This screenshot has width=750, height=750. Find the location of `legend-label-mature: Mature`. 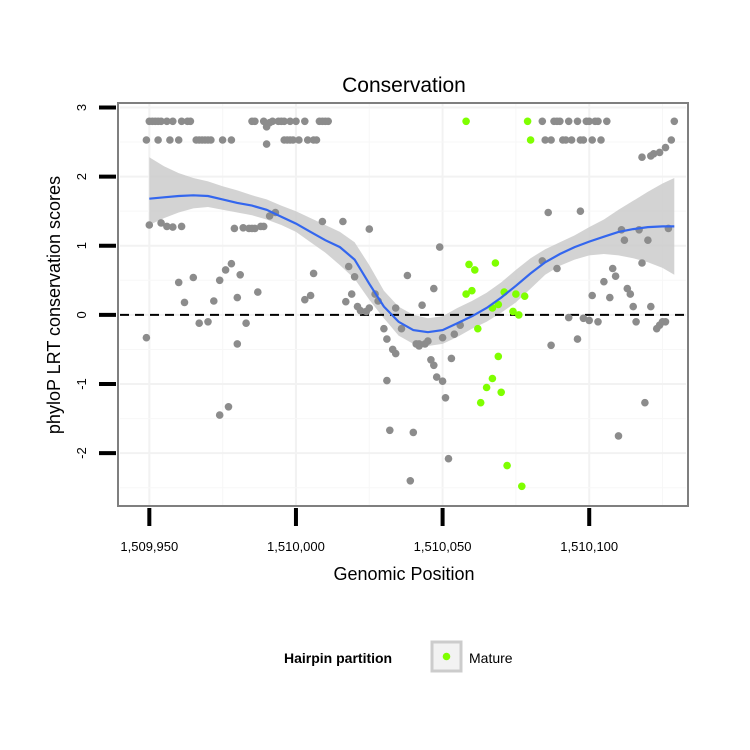

legend-label-mature: Mature is located at coordinates (491, 658).